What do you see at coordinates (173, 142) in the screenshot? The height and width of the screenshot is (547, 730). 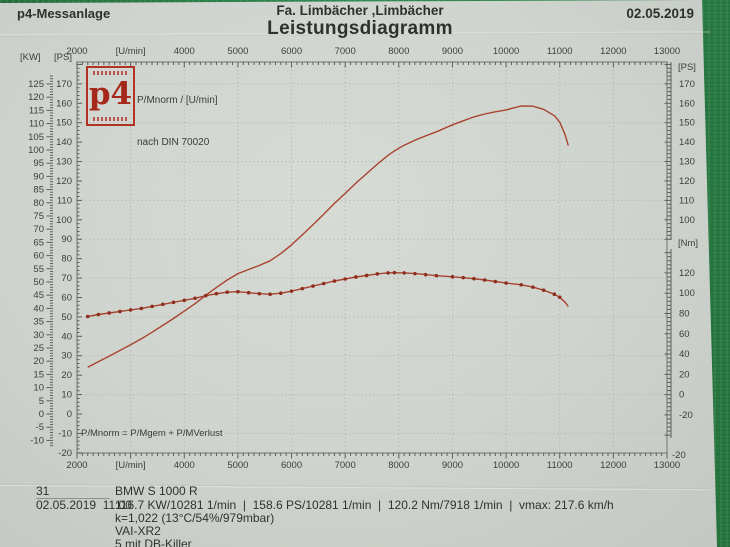 I see `legend-line-2: nach DIN 70020` at bounding box center [173, 142].